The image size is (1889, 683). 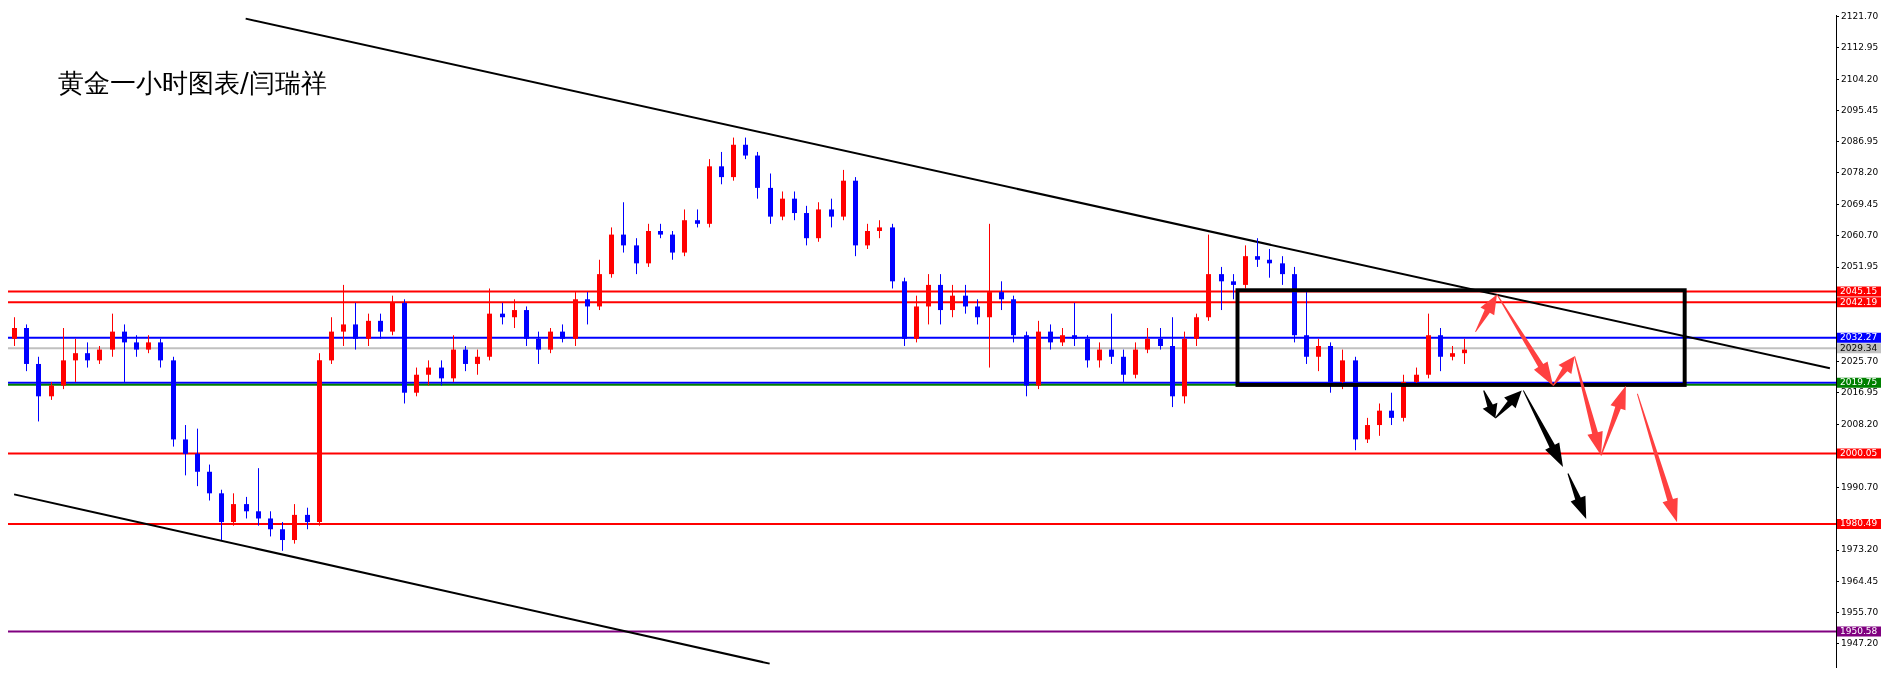 What do you see at coordinates (1860, 486) in the screenshot?
I see `y-tick-label: 1990.70` at bounding box center [1860, 486].